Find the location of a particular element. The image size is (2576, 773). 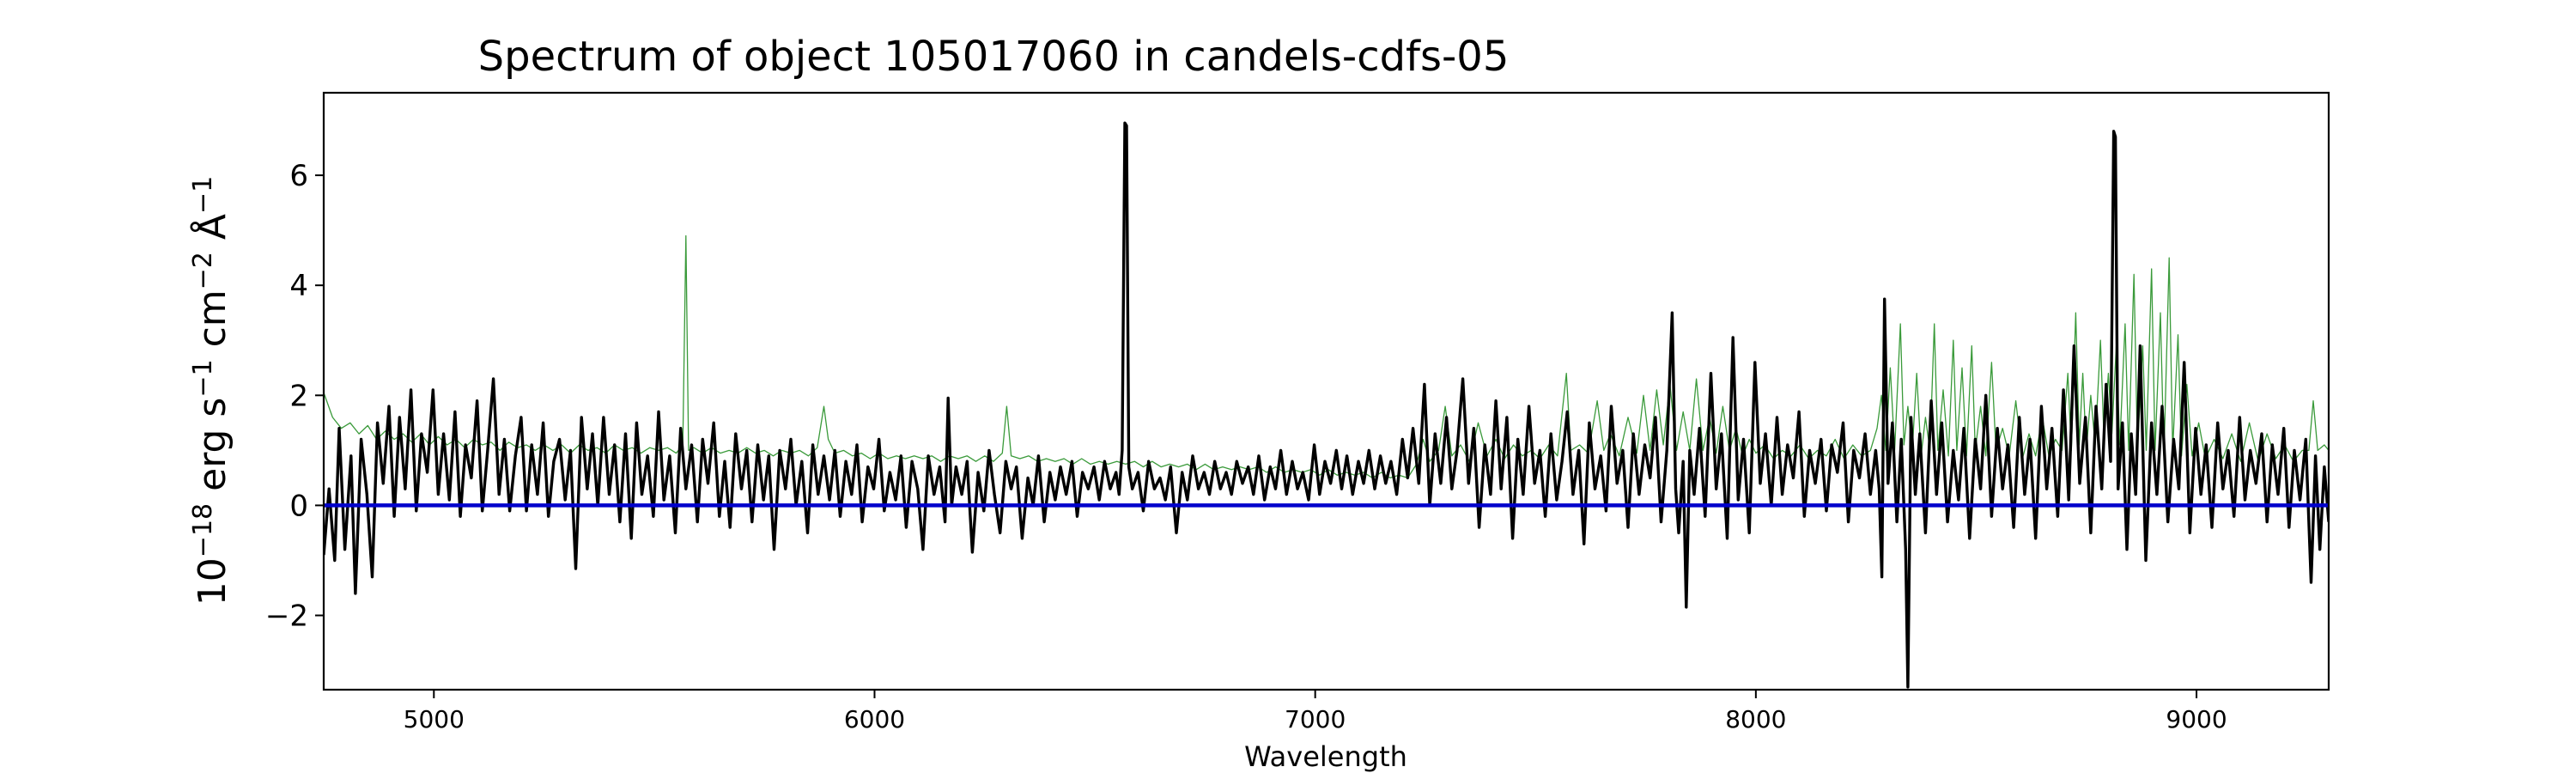

y-tick-label: 6 is located at coordinates (298, 176).